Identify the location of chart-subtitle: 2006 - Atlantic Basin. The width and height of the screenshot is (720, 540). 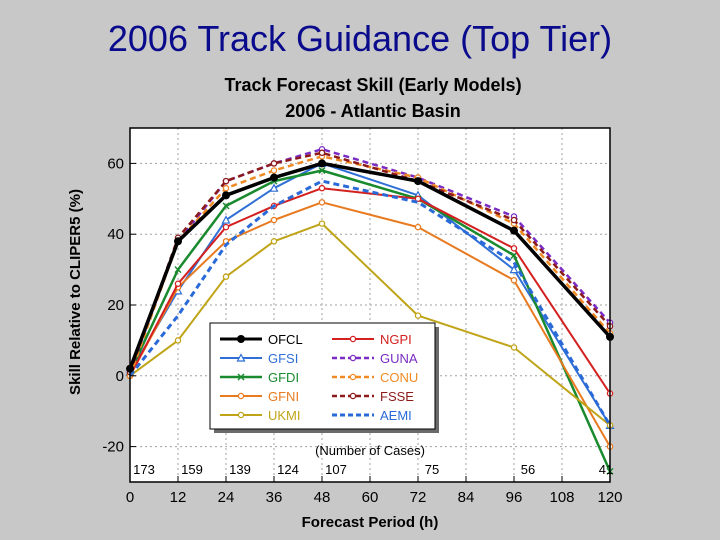
(372, 111).